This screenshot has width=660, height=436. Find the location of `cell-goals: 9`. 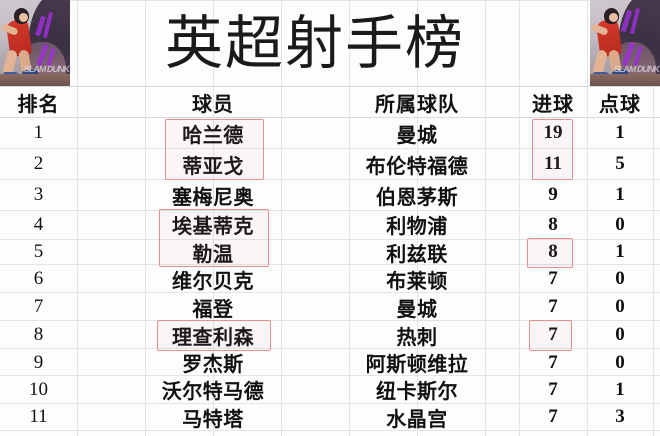

cell-goals: 9 is located at coordinates (553, 194).